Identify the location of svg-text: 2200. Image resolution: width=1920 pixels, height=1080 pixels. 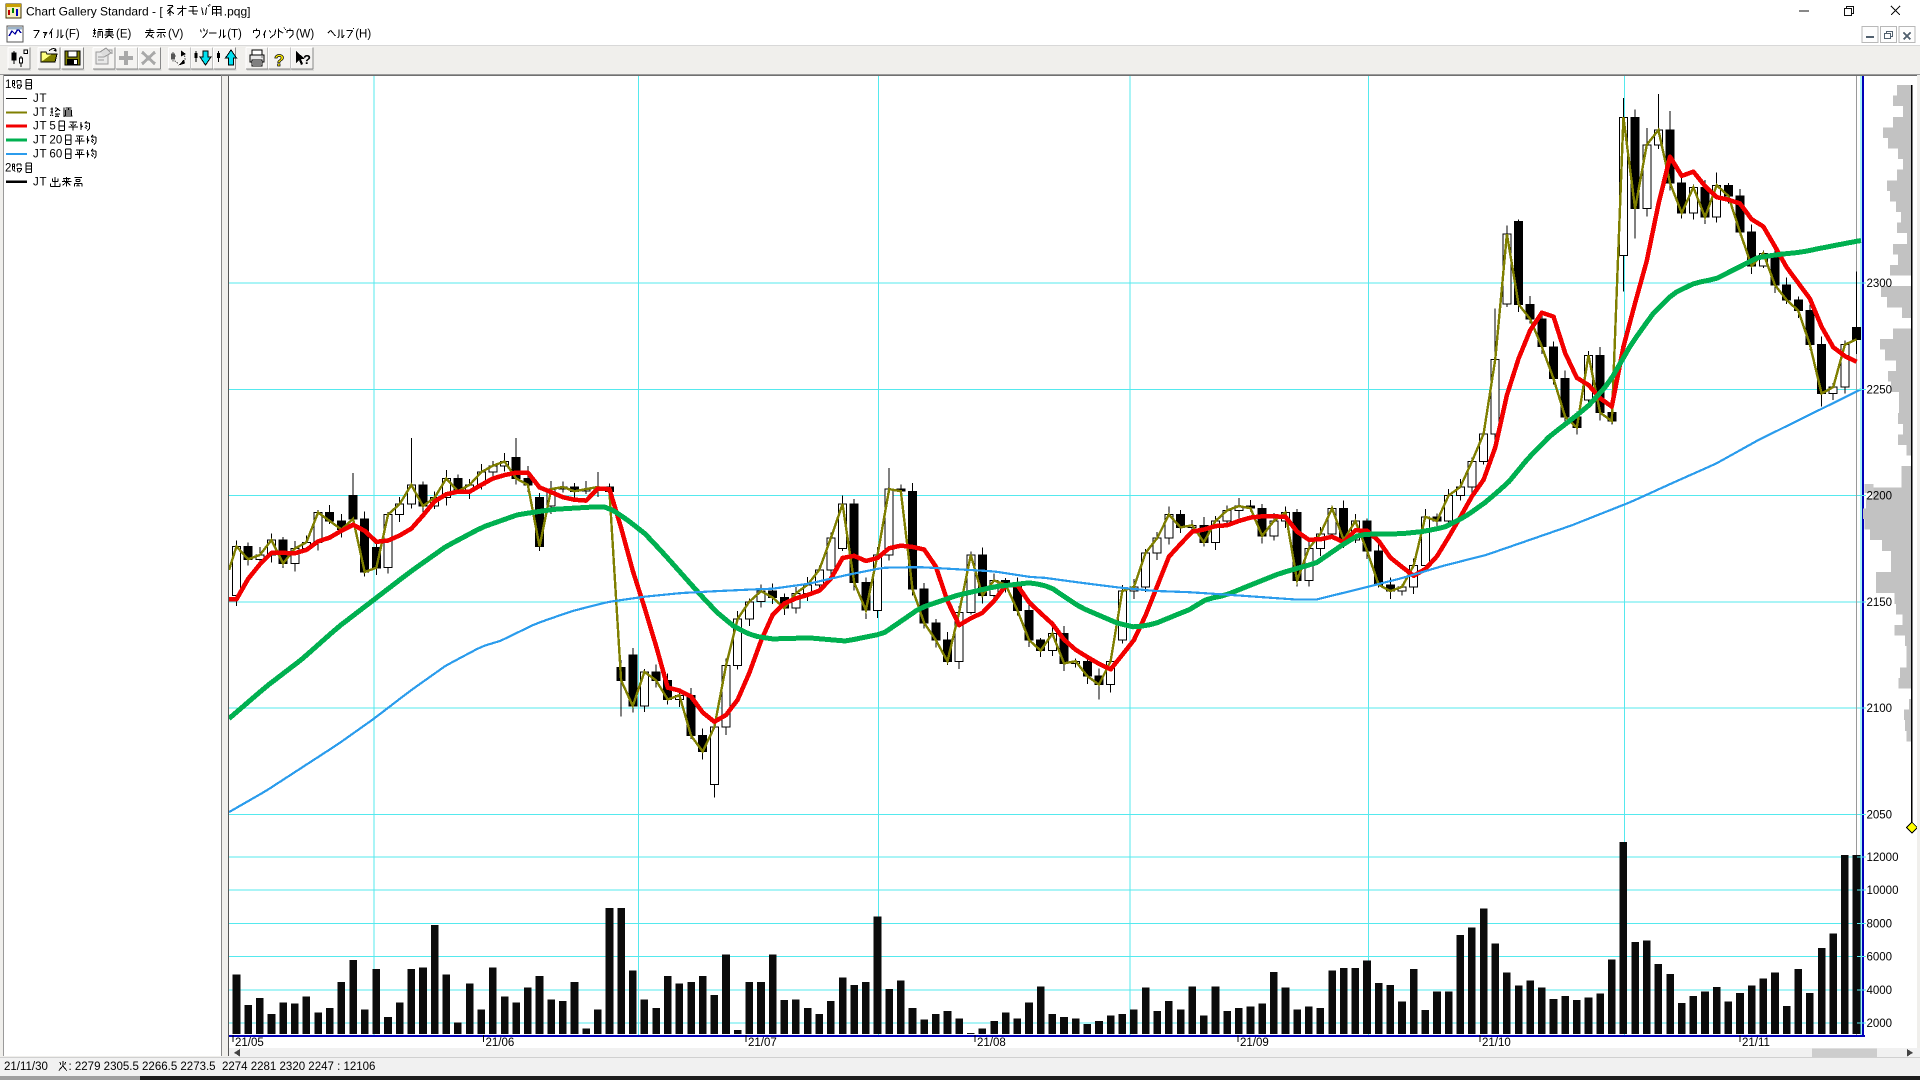
(1880, 497).